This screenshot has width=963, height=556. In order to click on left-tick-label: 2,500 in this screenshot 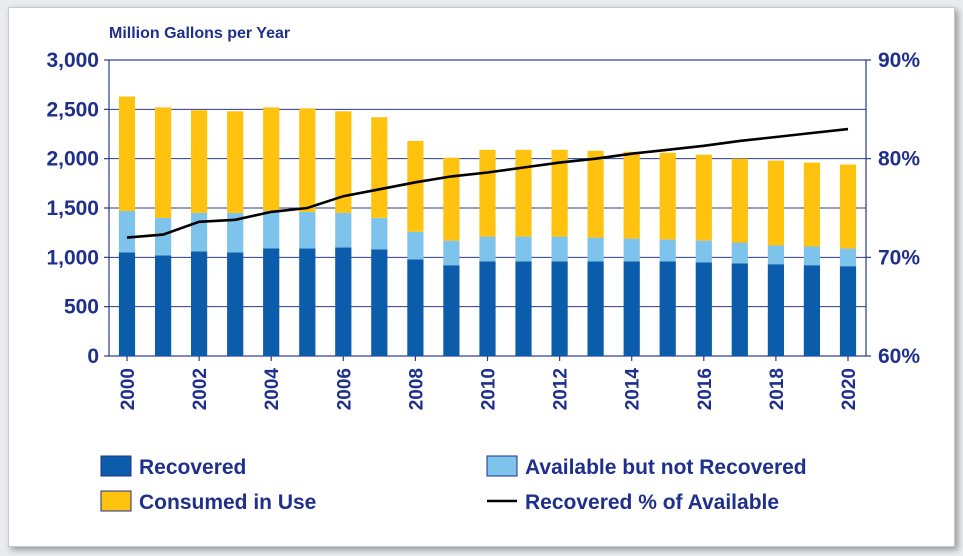, I will do `click(72, 109)`.